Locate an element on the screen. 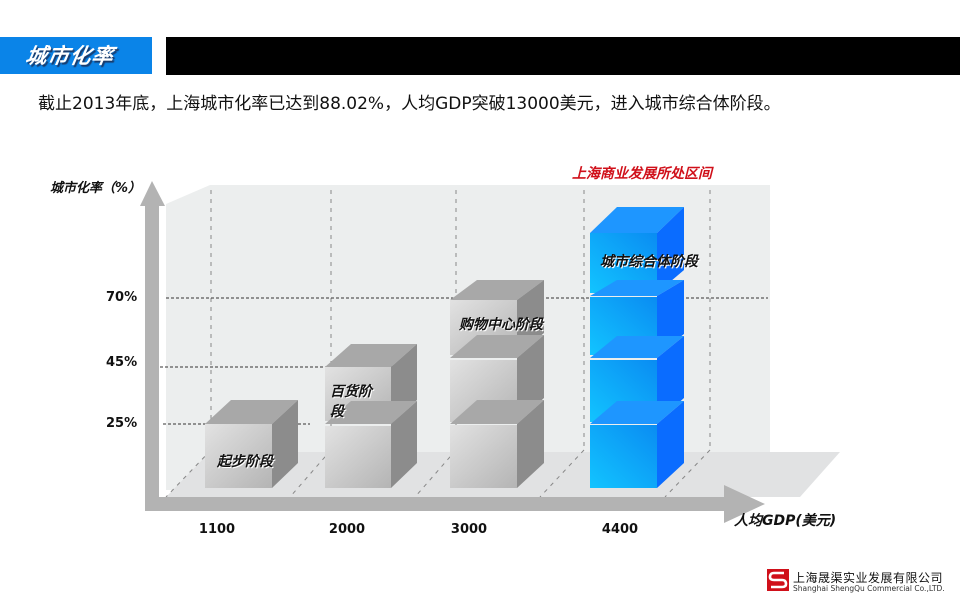 Image resolution: width=960 pixels, height=600 pixels. company-name-cn: 上海晟渠实业发展有限公司 is located at coordinates (868, 578).